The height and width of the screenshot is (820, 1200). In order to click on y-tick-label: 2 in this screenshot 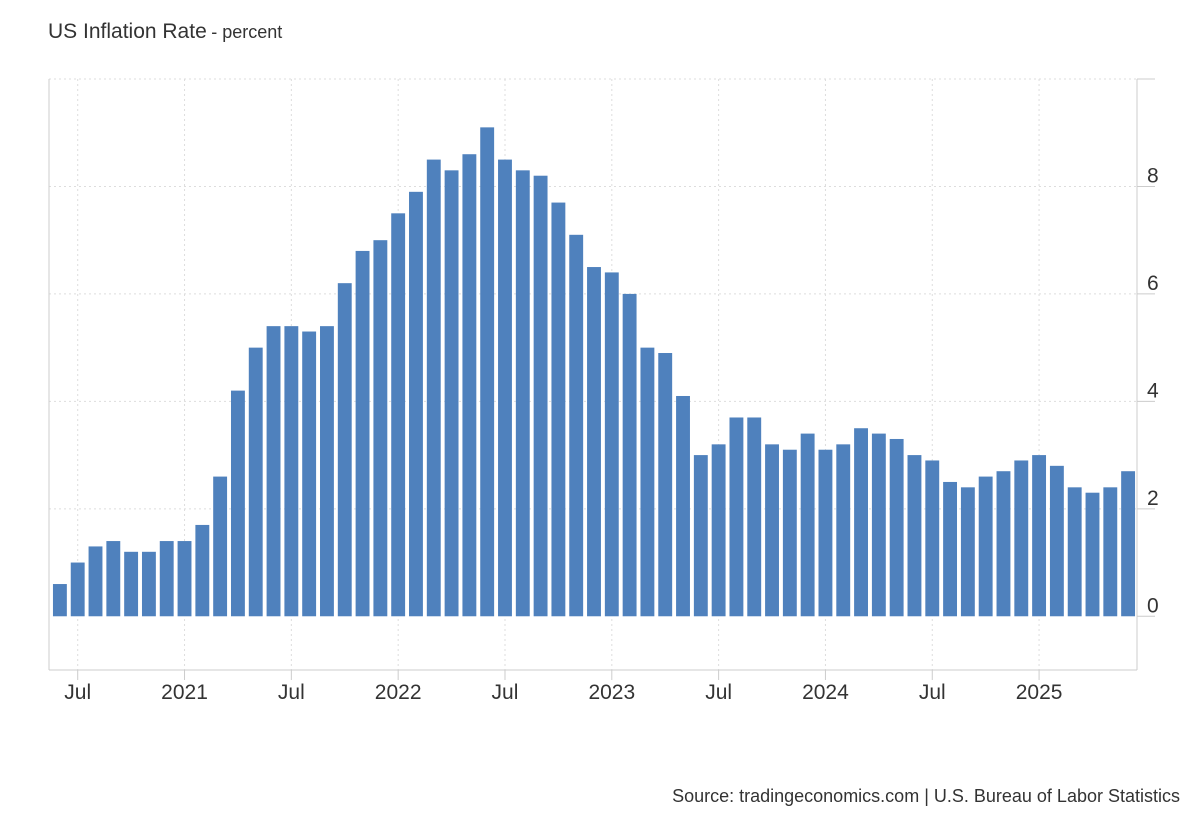, I will do `click(1153, 498)`.